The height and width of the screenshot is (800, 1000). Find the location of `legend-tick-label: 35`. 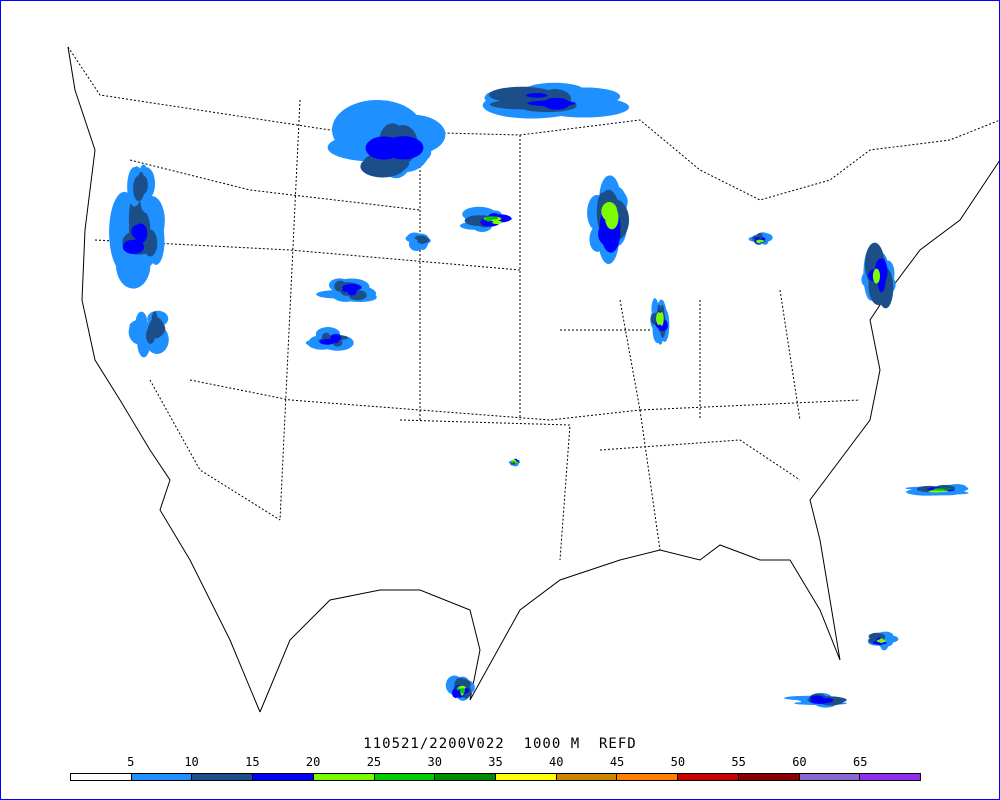

legend-tick-label: 35 is located at coordinates (495, 762).